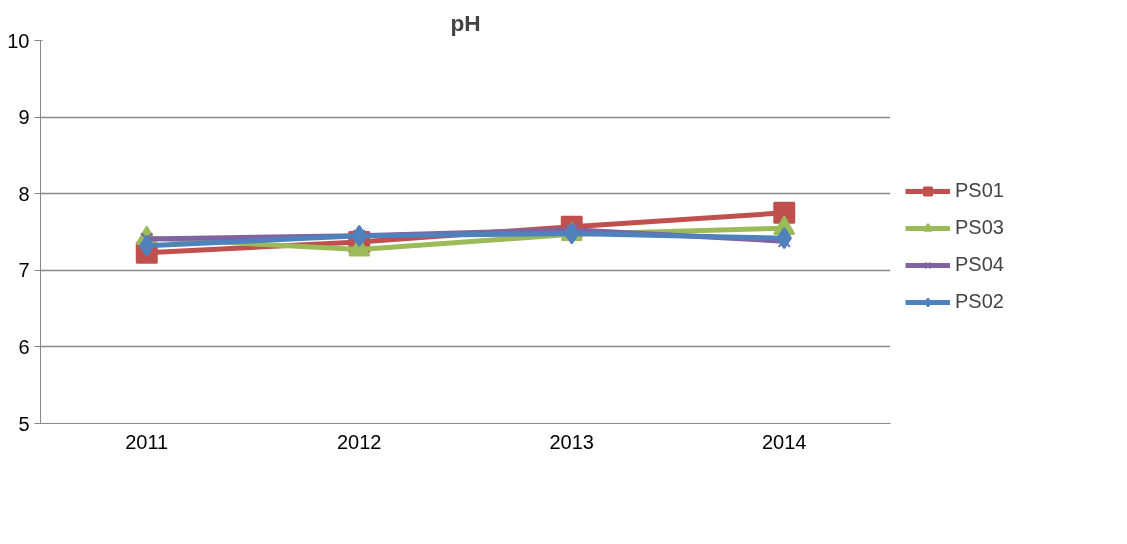 The width and height of the screenshot is (1127, 544). I want to click on x-tick-label: 2014, so click(784, 441).